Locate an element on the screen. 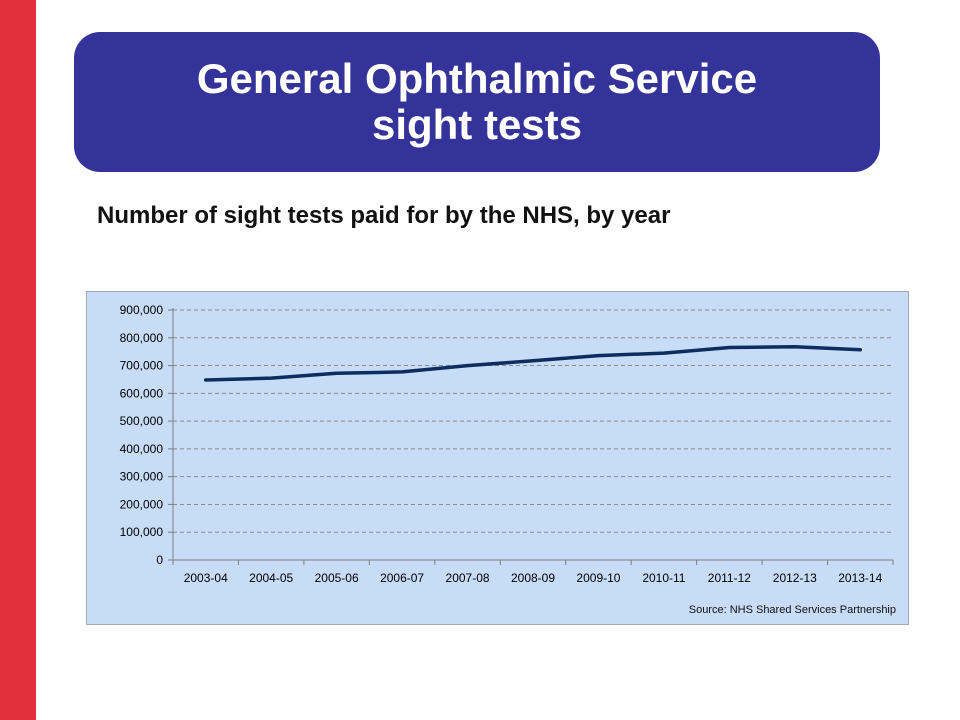  x-tick-label: 2010-11 is located at coordinates (663, 578).